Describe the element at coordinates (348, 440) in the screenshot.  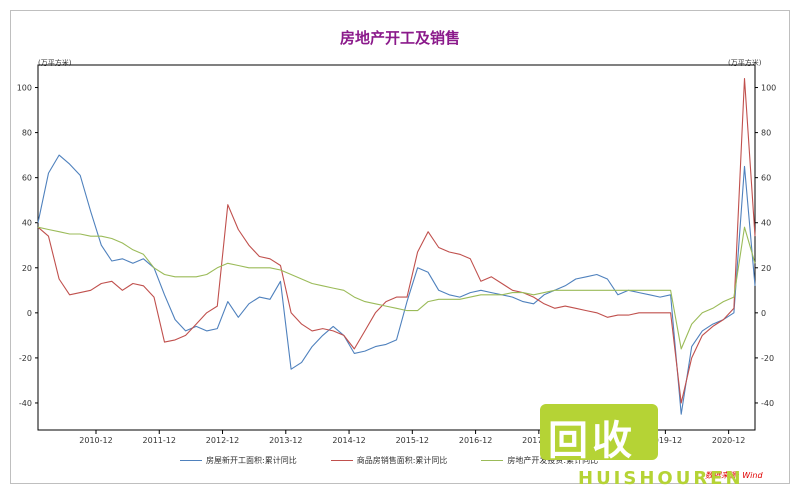
I see `x-tick-label: 2014-12` at that location.